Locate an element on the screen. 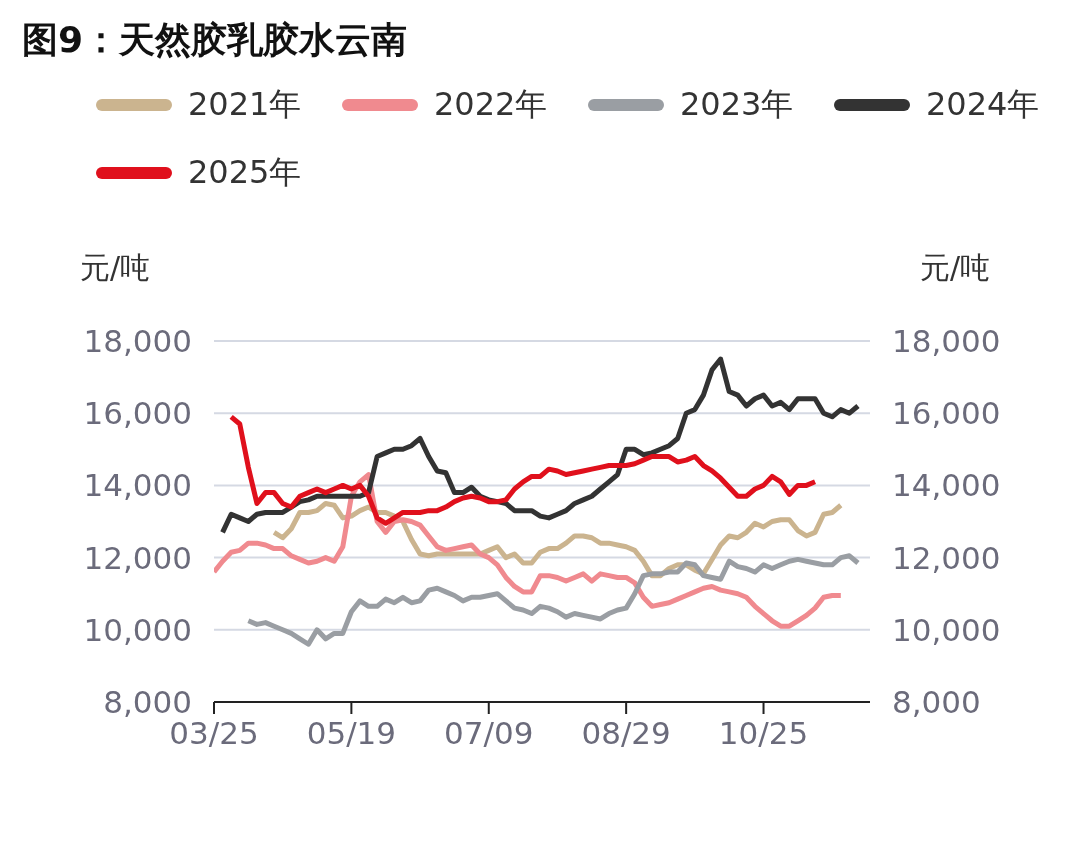 Image resolution: width=1078 pixels, height=866 pixels. y2-axis-title: 元/吨 is located at coordinates (955, 268).